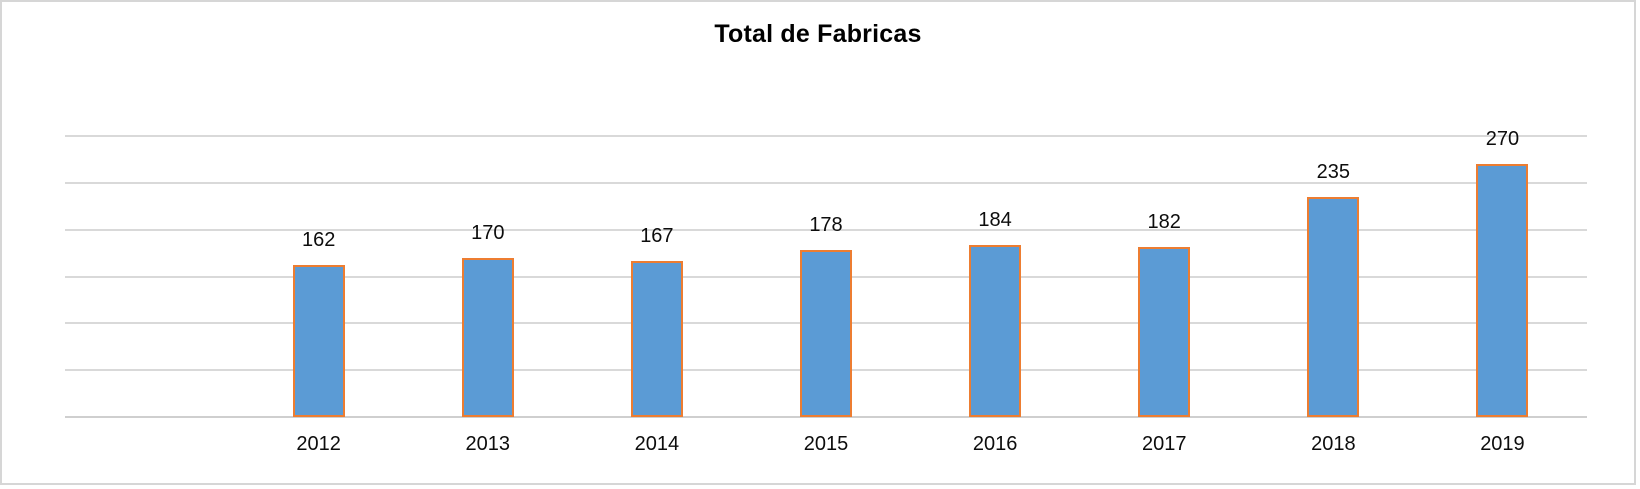 Image resolution: width=1640 pixels, height=489 pixels. What do you see at coordinates (487, 337) in the screenshot?
I see `bar-2013` at bounding box center [487, 337].